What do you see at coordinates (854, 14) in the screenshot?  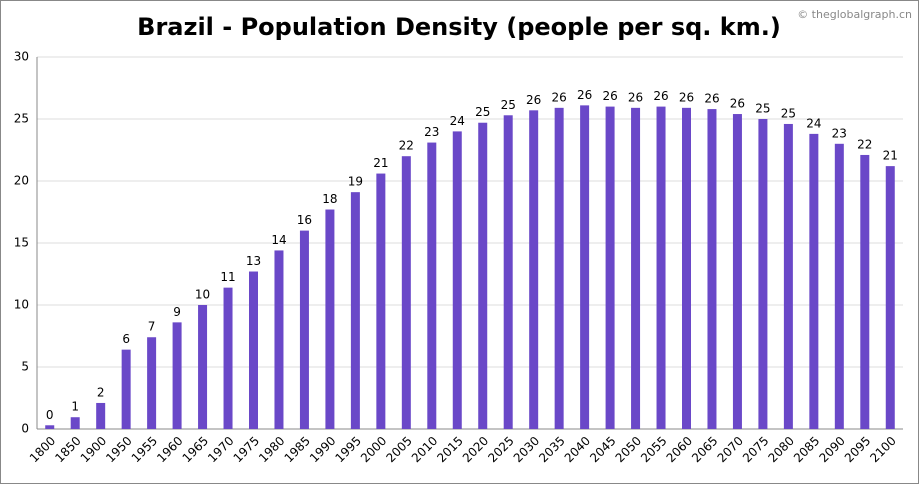 I see `watermark: © theglobalgraph.cn` at bounding box center [854, 14].